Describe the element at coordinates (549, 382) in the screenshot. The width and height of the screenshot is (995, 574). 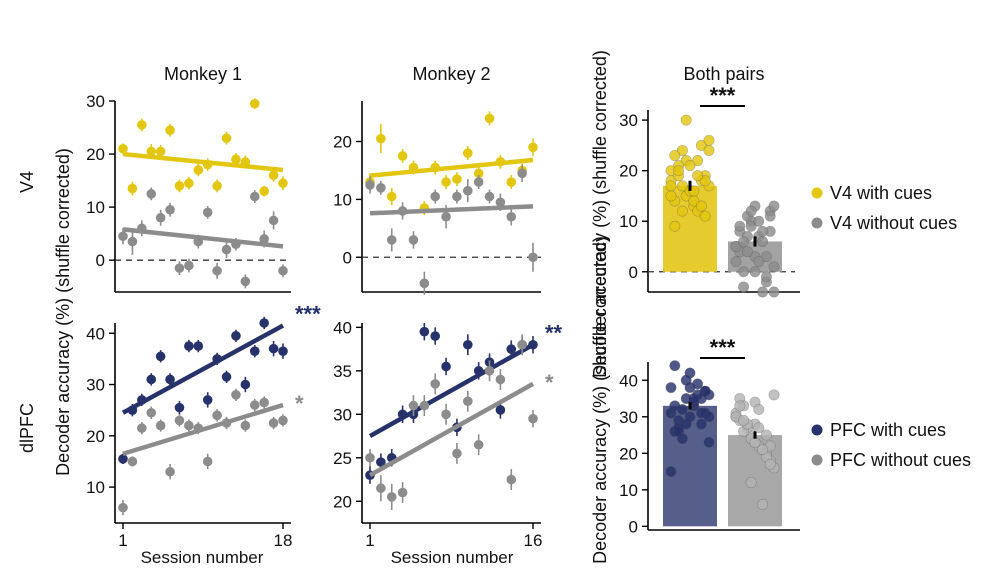
I see `significance-stars: *` at that location.